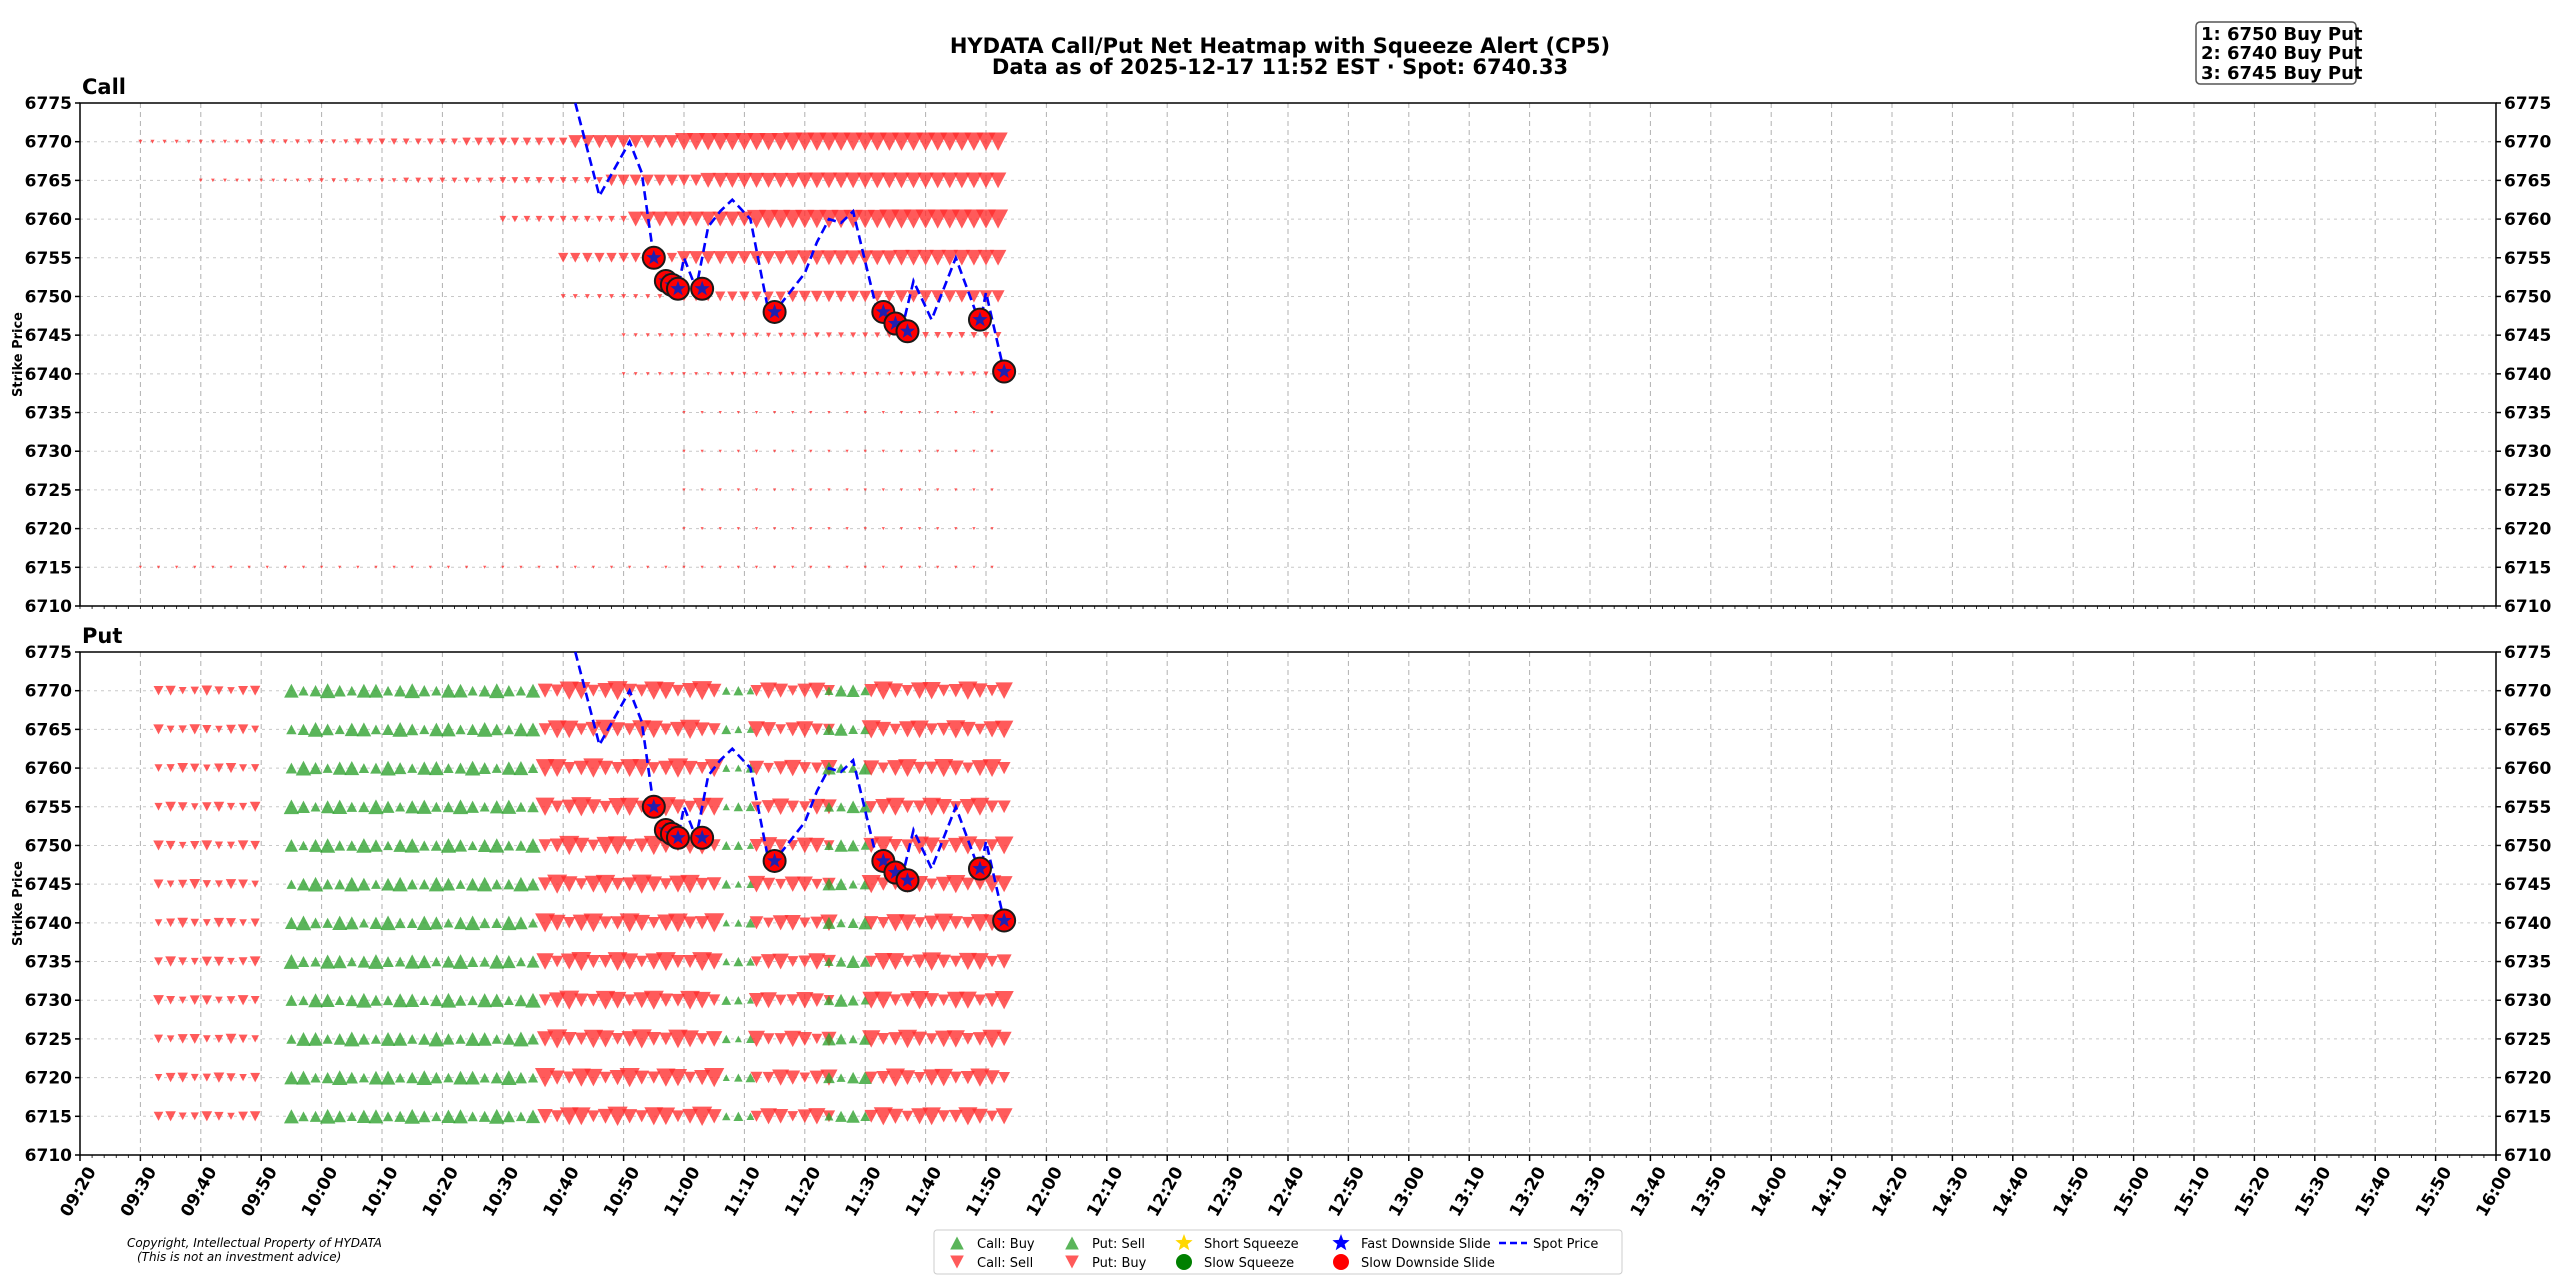 The image size is (2560, 1280). What do you see at coordinates (104, 87) in the screenshot?
I see `panel-title: Call` at bounding box center [104, 87].